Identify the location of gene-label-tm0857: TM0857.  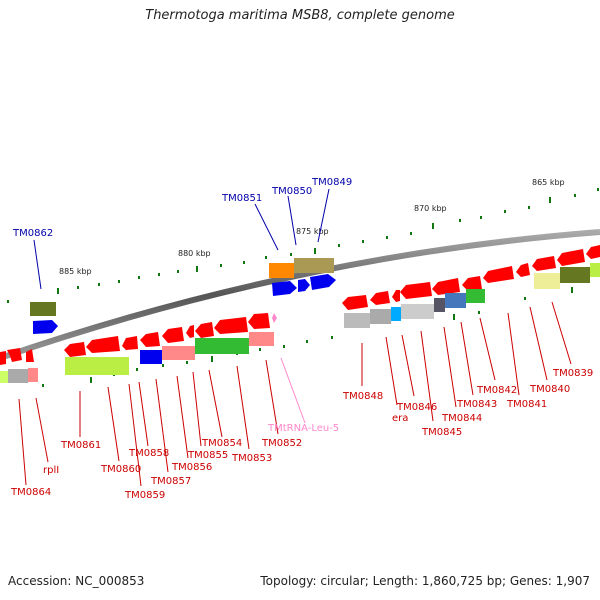
(170, 481).